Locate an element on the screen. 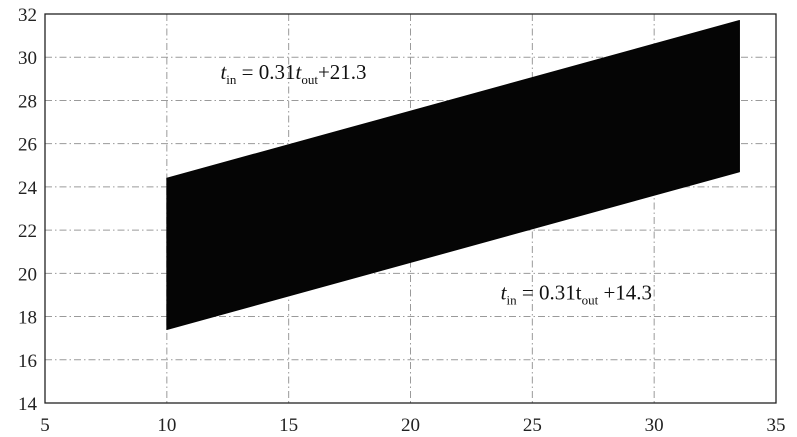 Image resolution: width=797 pixels, height=437 pixels. y-tick-label: 22 is located at coordinates (27, 231).